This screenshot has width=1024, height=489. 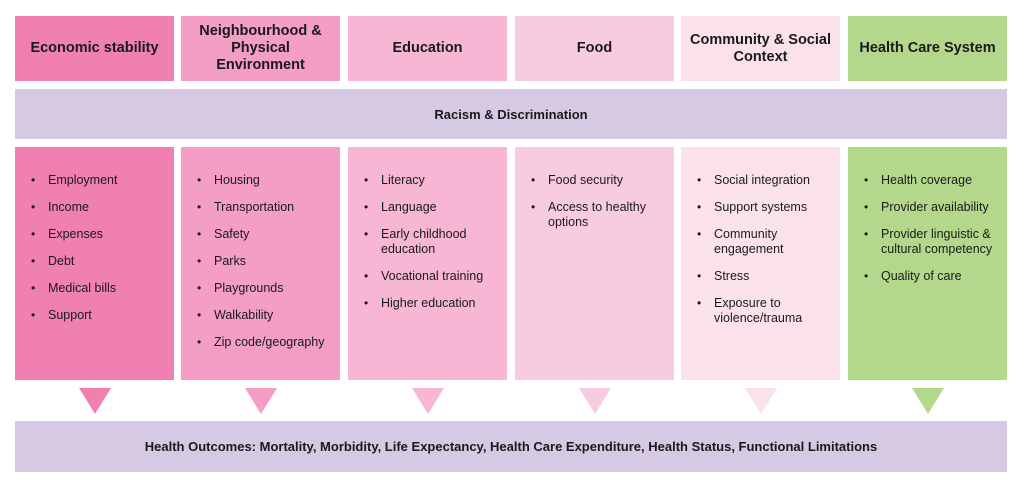 I want to click on list-item: Debt, so click(x=97, y=261).